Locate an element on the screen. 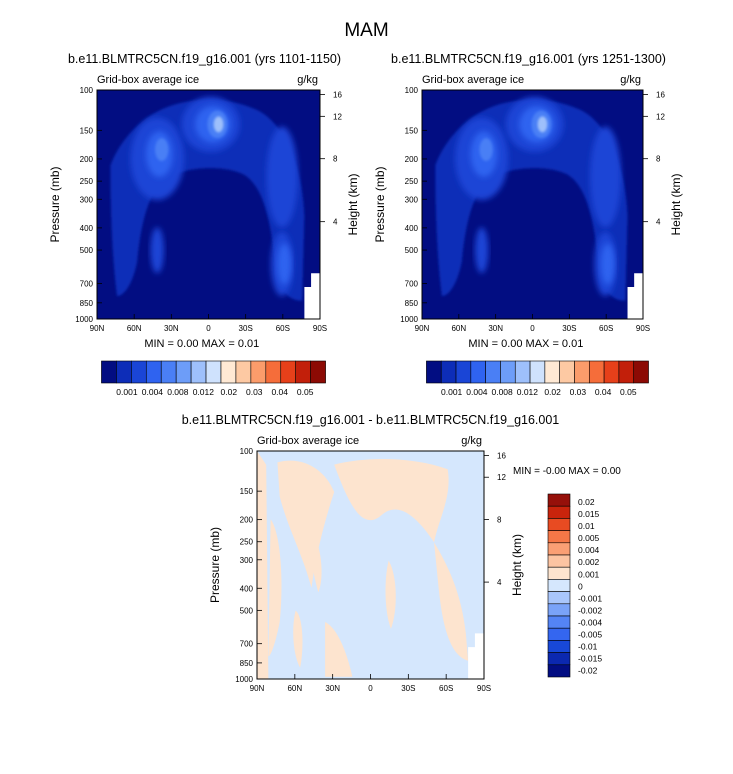 Image resolution: width=733 pixels, height=774 pixels. colorbar-label: -0.01 is located at coordinates (588, 647).